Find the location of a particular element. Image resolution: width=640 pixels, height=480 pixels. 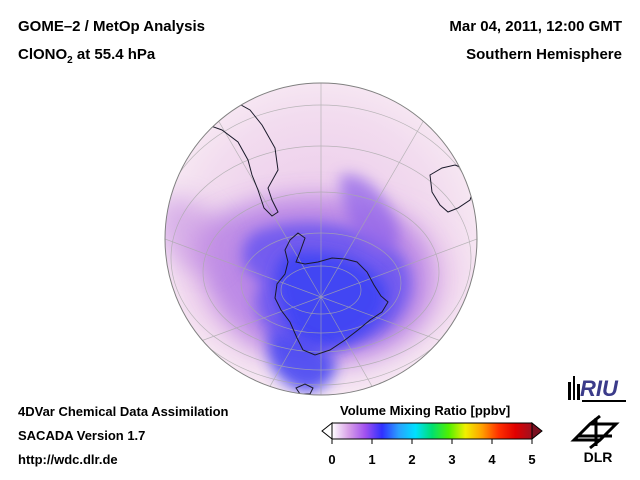

footer-version: SACADA Version 1.7 is located at coordinates (82, 435).